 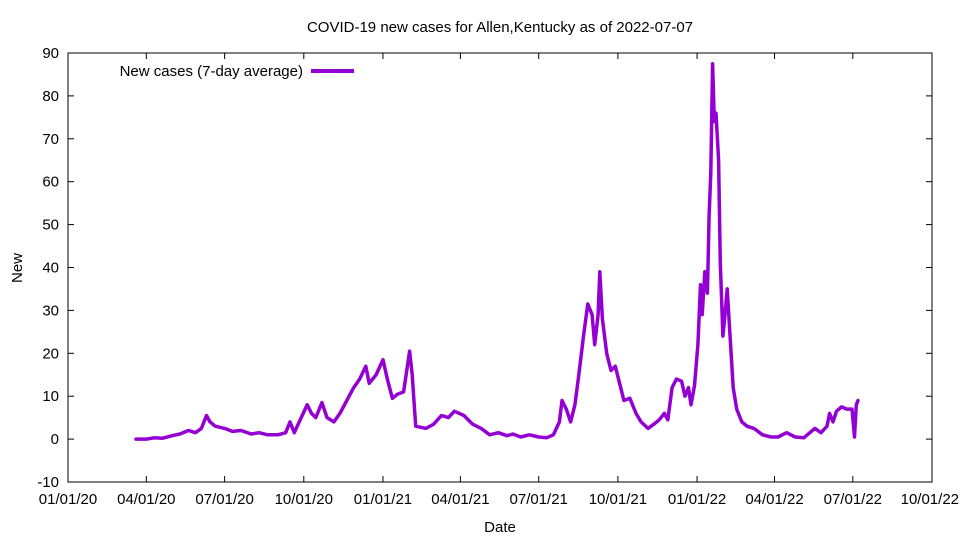 I want to click on x-tick-label: 07/01/20, so click(x=224, y=499).